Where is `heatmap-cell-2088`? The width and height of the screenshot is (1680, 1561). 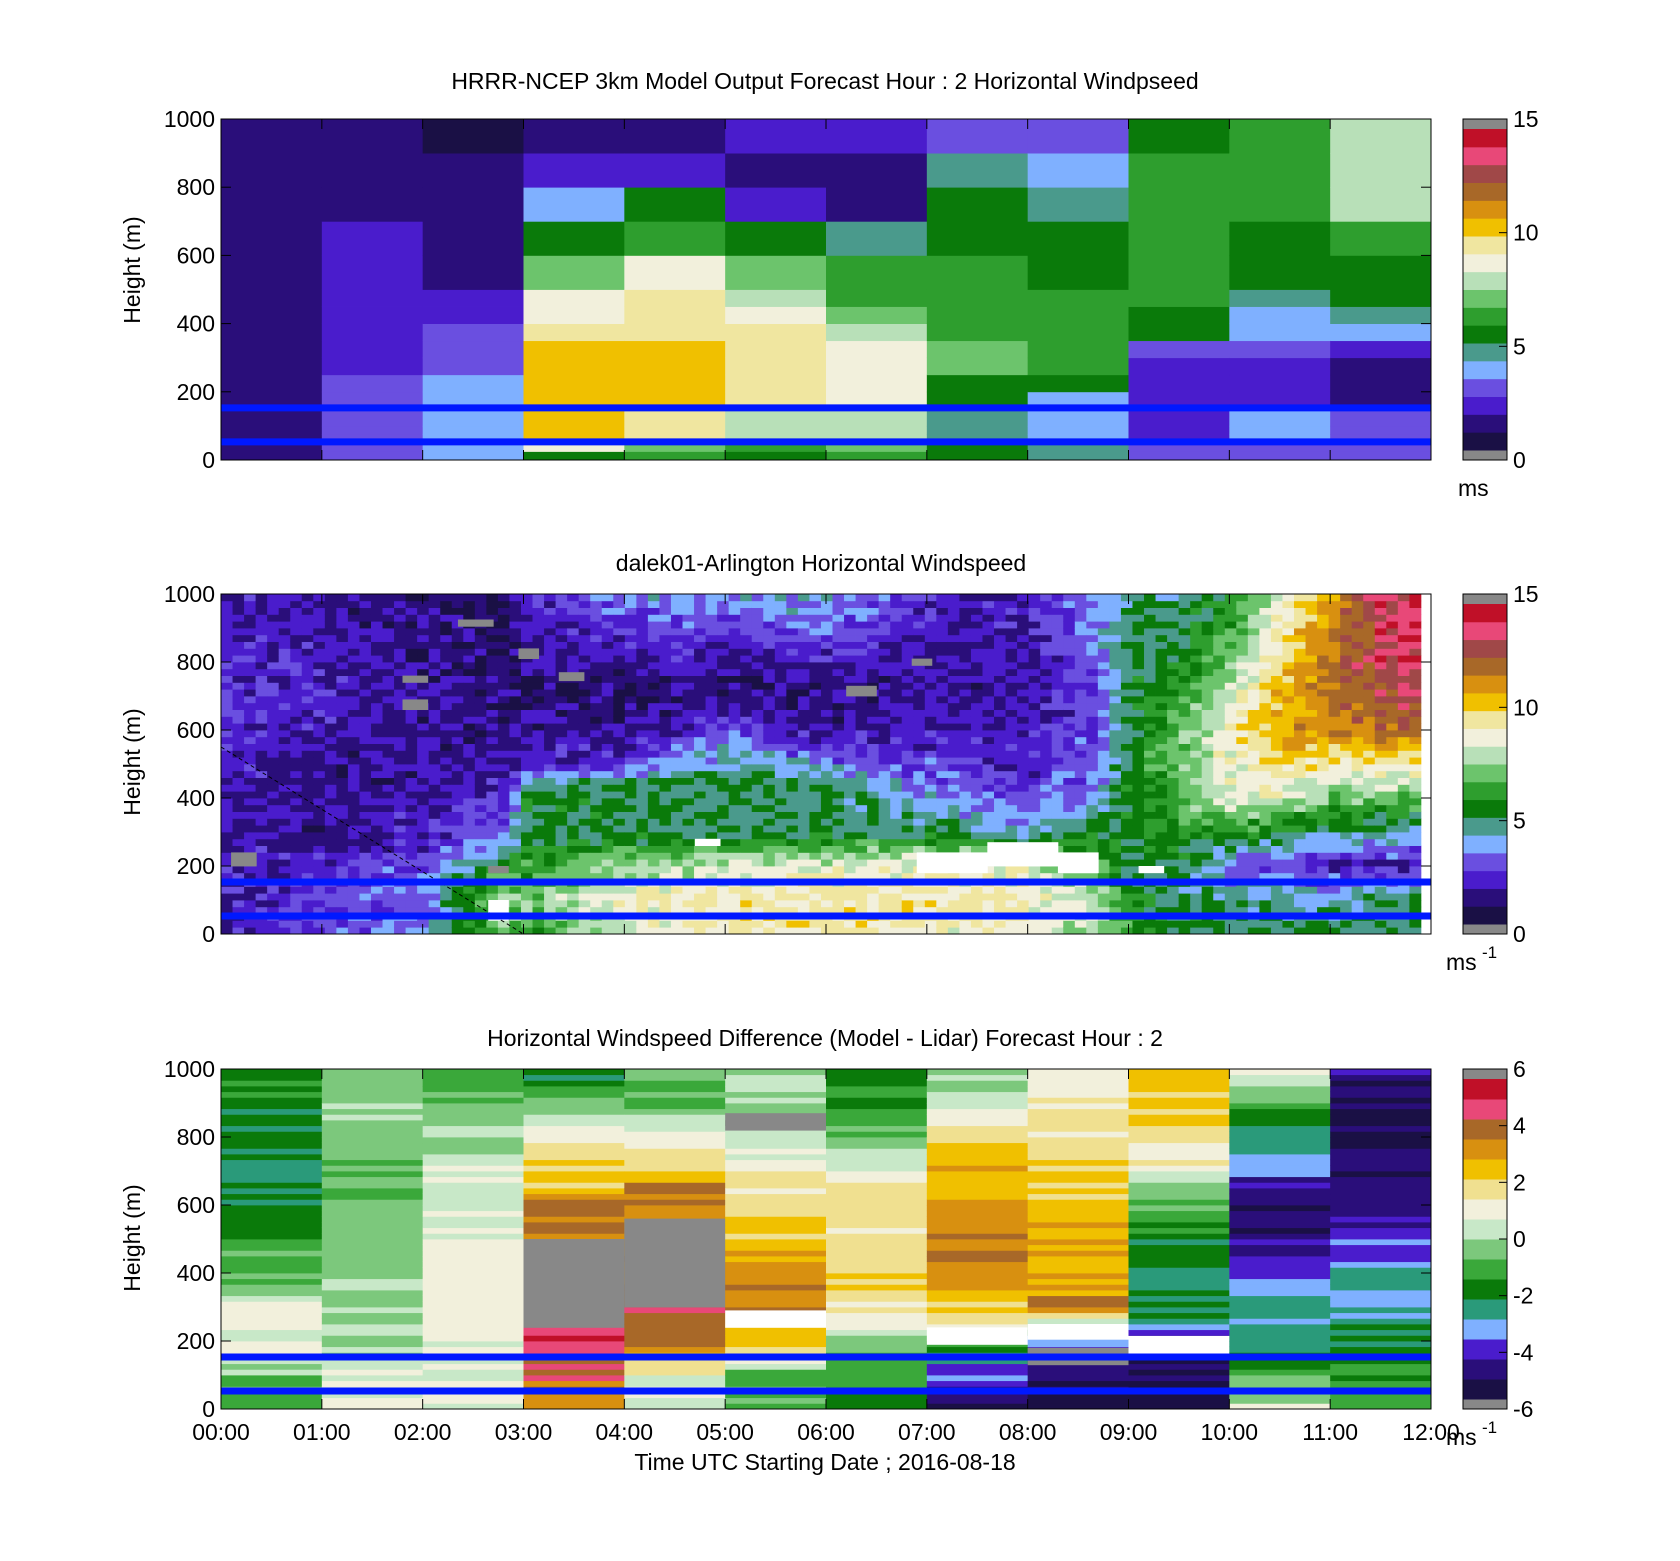 heatmap-cell-2088 is located at coordinates (700, 672).